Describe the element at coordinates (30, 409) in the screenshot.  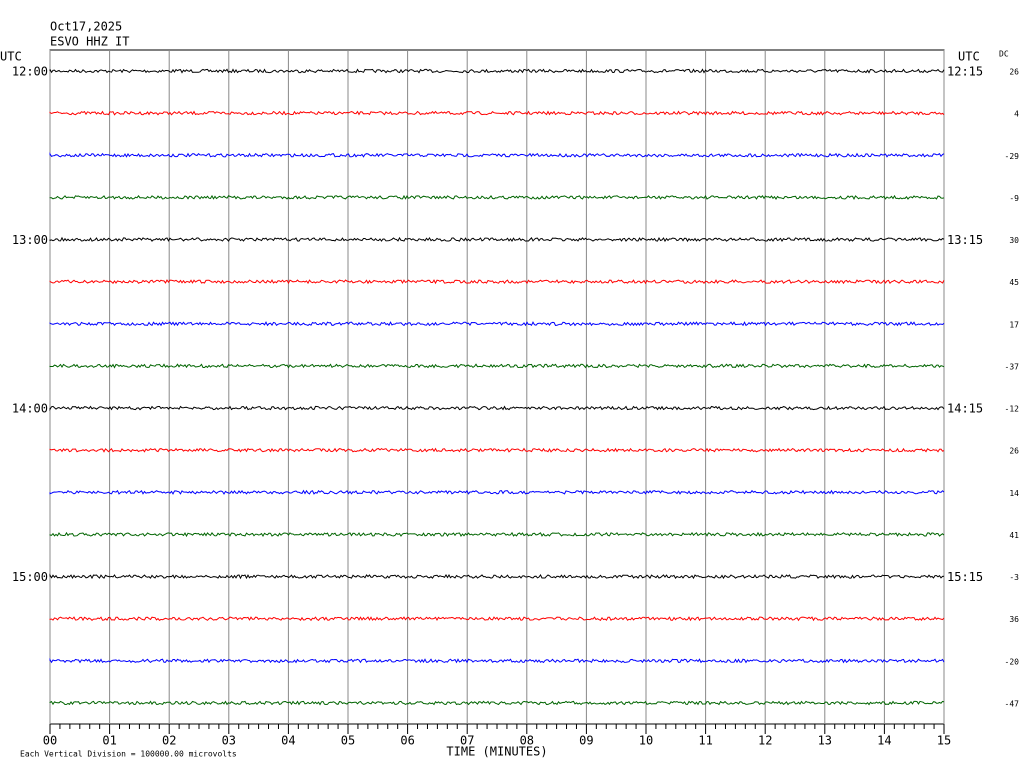
I see `left-time-label: 14:00` at that location.